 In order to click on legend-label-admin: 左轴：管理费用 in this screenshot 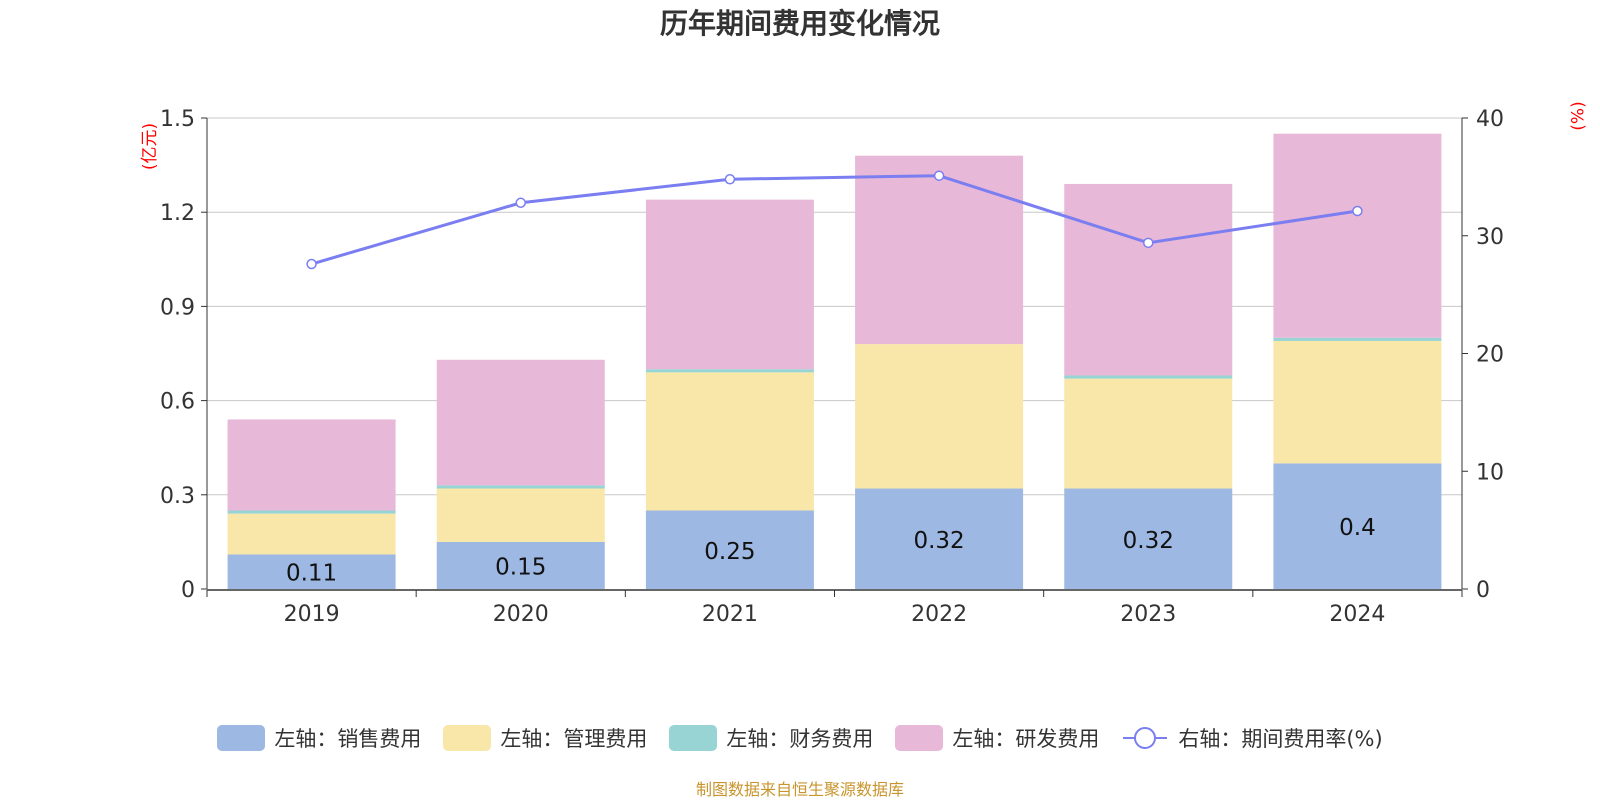, I will do `click(574, 739)`.